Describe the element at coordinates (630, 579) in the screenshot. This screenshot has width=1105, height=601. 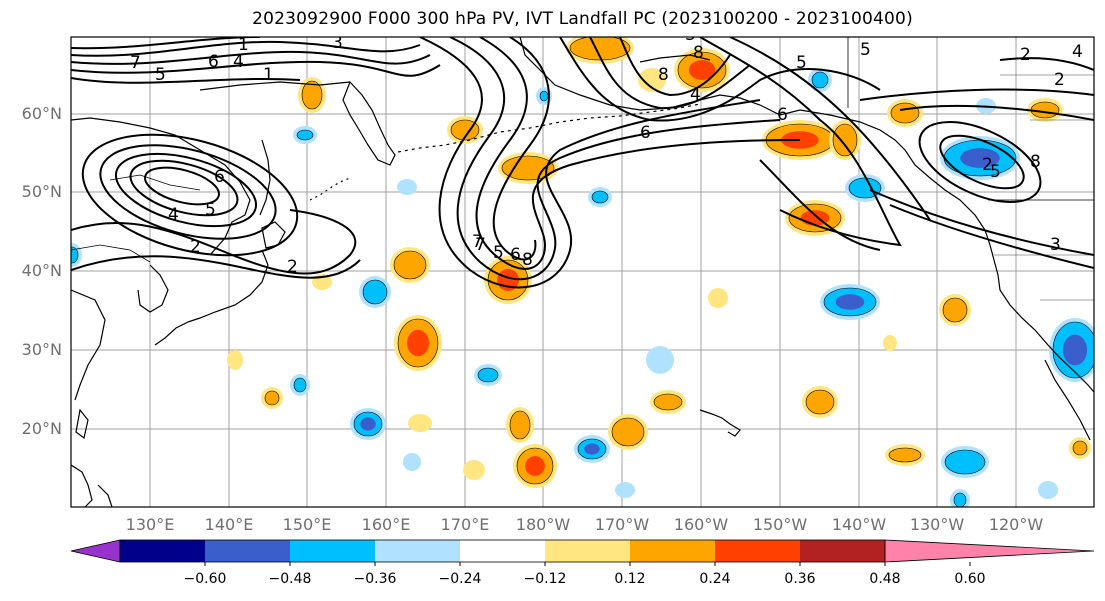
I see `colorbar-tick-label: 0.12` at that location.